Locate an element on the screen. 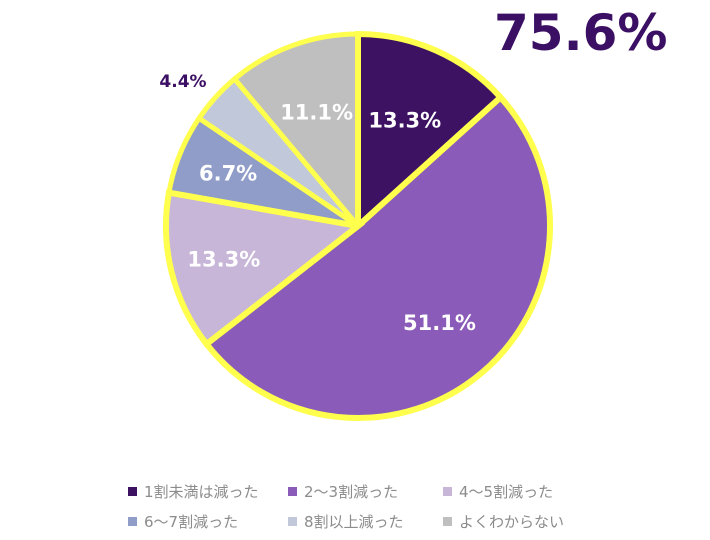  legend-item: よくわからない is located at coordinates (523, 521).